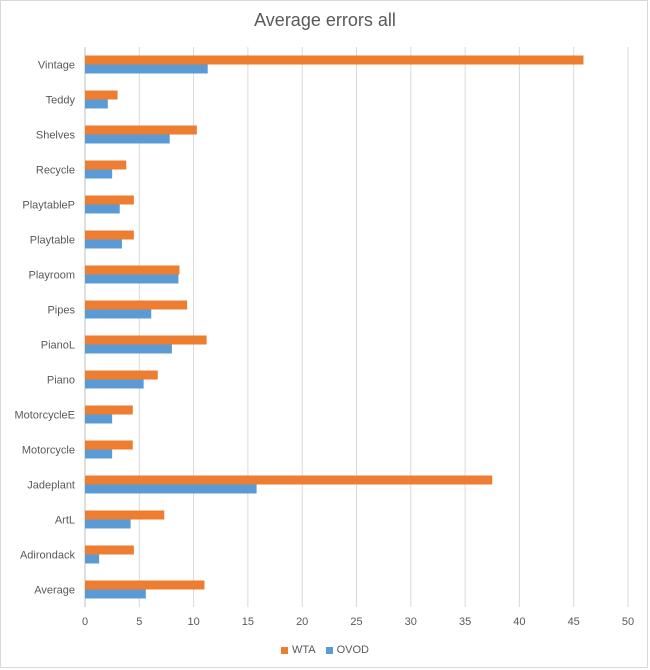 Image resolution: width=650 pixels, height=670 pixels. Describe the element at coordinates (145, 585) in the screenshot. I see `bar-wta-average` at that location.